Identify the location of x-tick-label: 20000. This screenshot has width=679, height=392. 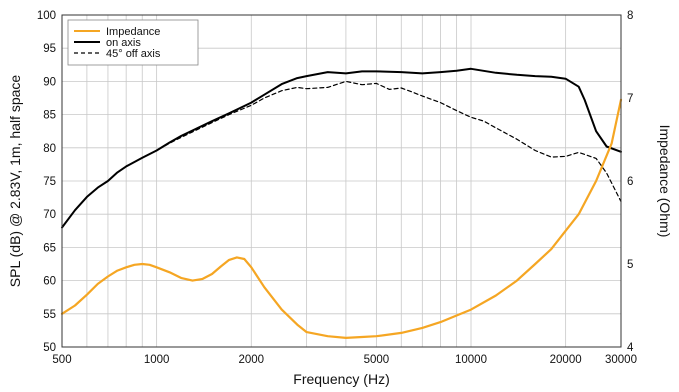
(566, 360).